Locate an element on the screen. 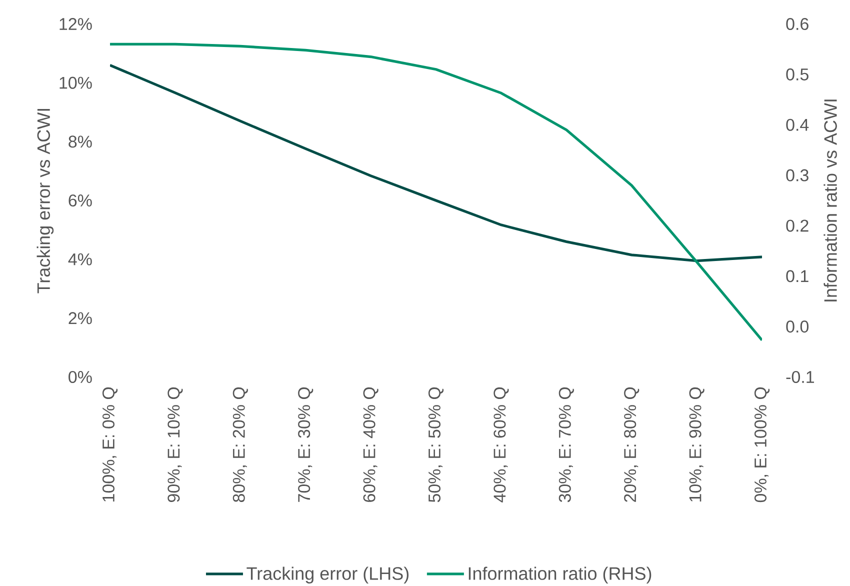 The height and width of the screenshot is (586, 850). x-tick-label: 40%, E: 60% Q is located at coordinates (501, 444).